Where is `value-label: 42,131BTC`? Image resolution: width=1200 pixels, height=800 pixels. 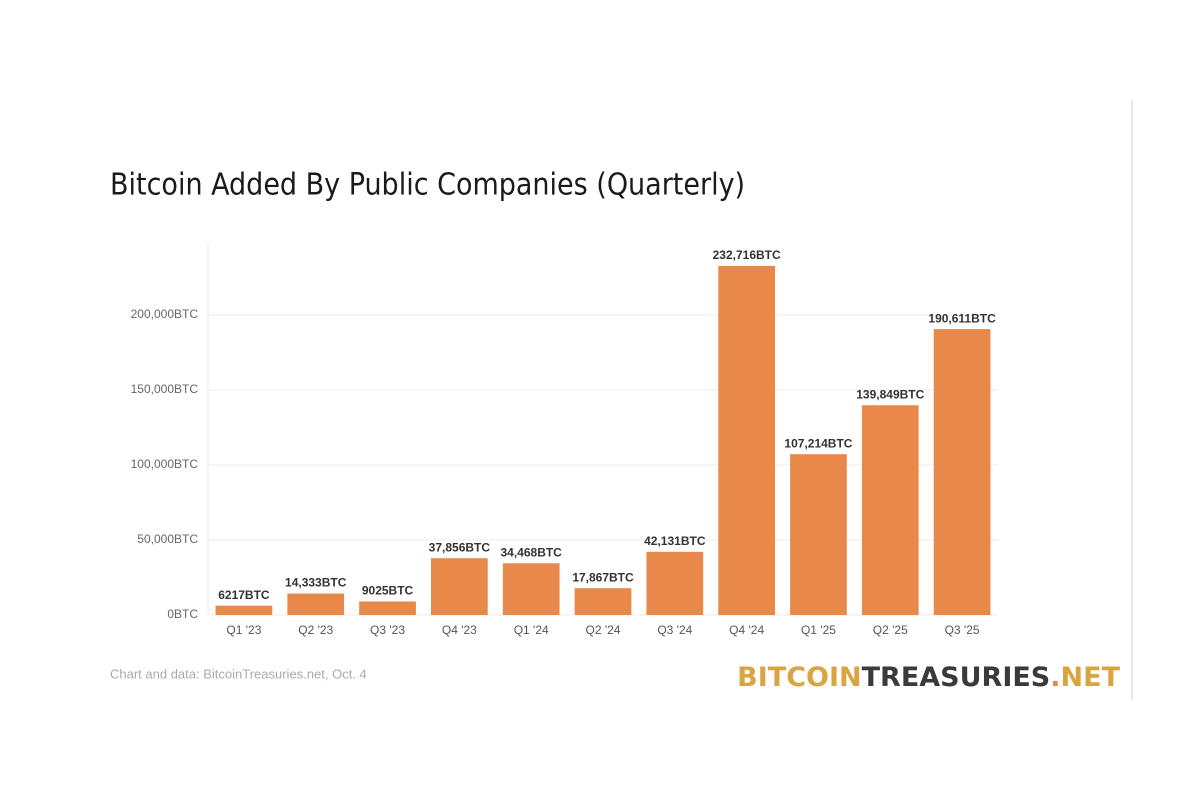
value-label: 42,131BTC is located at coordinates (675, 541).